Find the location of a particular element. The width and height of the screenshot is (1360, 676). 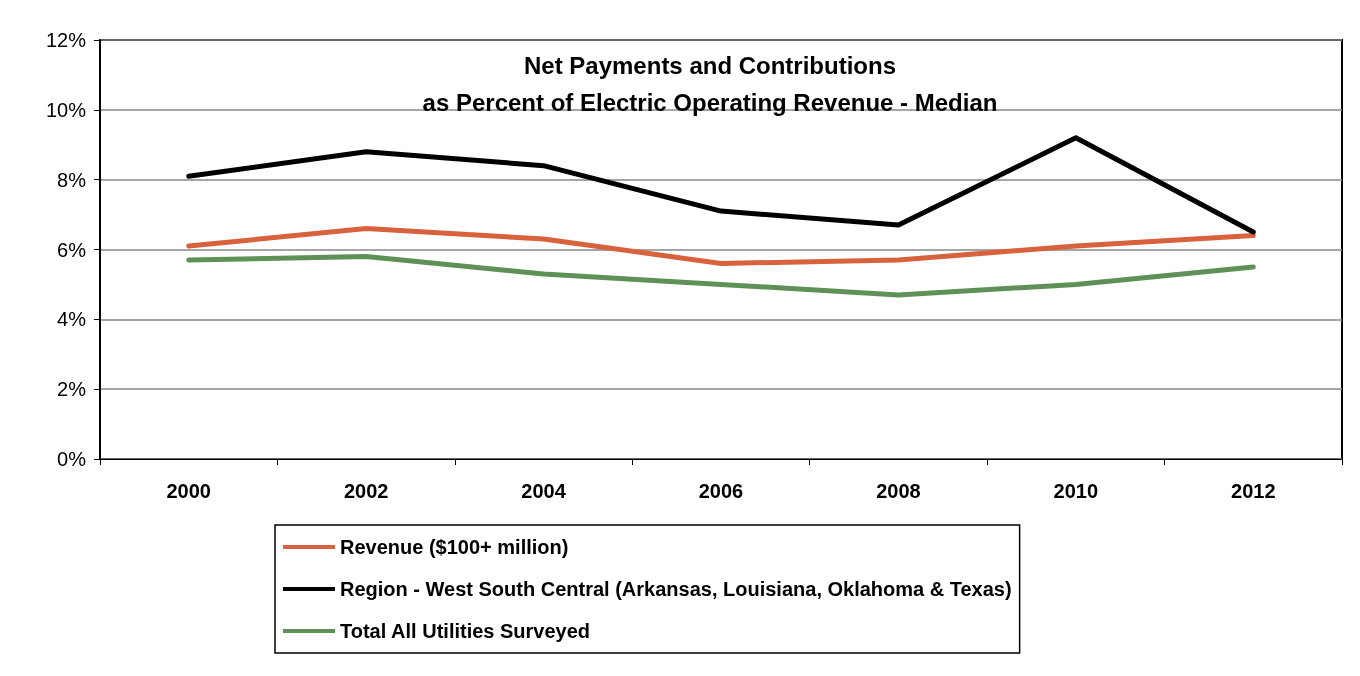

y-tick-label: 6% is located at coordinates (72, 249).